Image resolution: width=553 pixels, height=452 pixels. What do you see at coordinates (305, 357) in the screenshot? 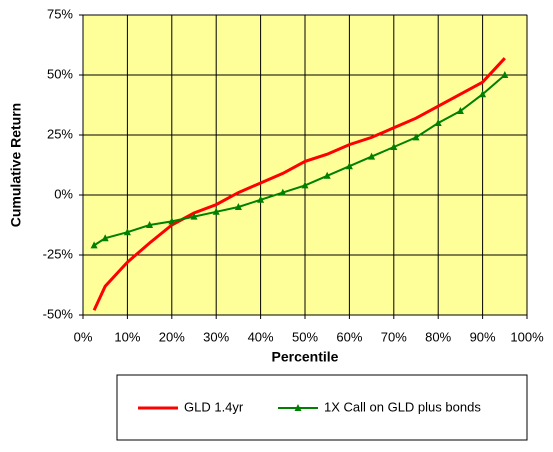
I see `x-axis-title: Percentile` at bounding box center [305, 357].